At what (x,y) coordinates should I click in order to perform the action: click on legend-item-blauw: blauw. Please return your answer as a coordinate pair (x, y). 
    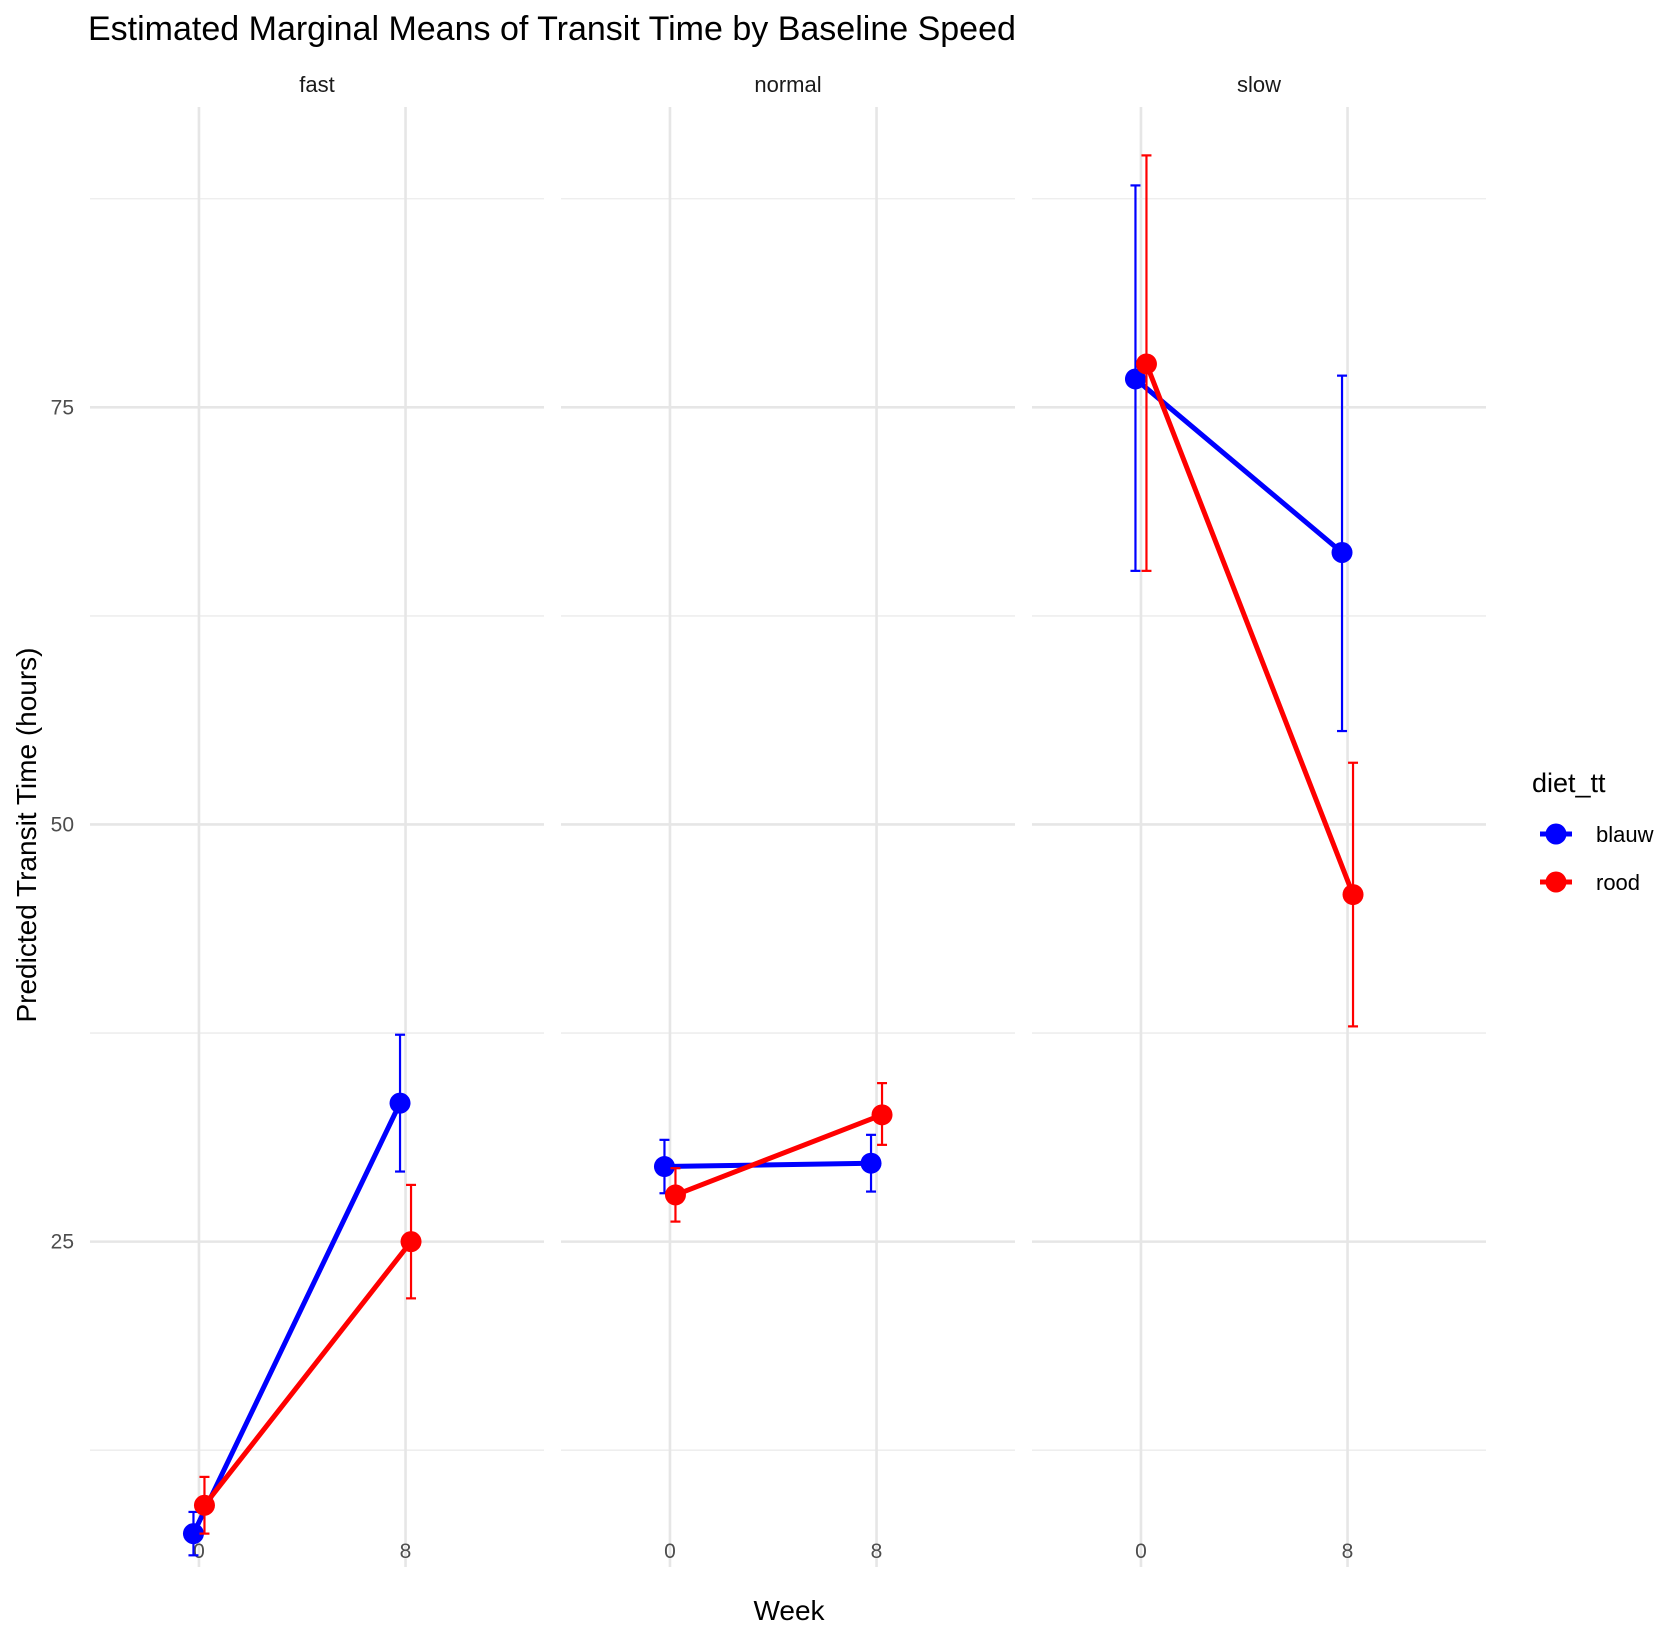
    Looking at the image, I should click on (1597, 834).